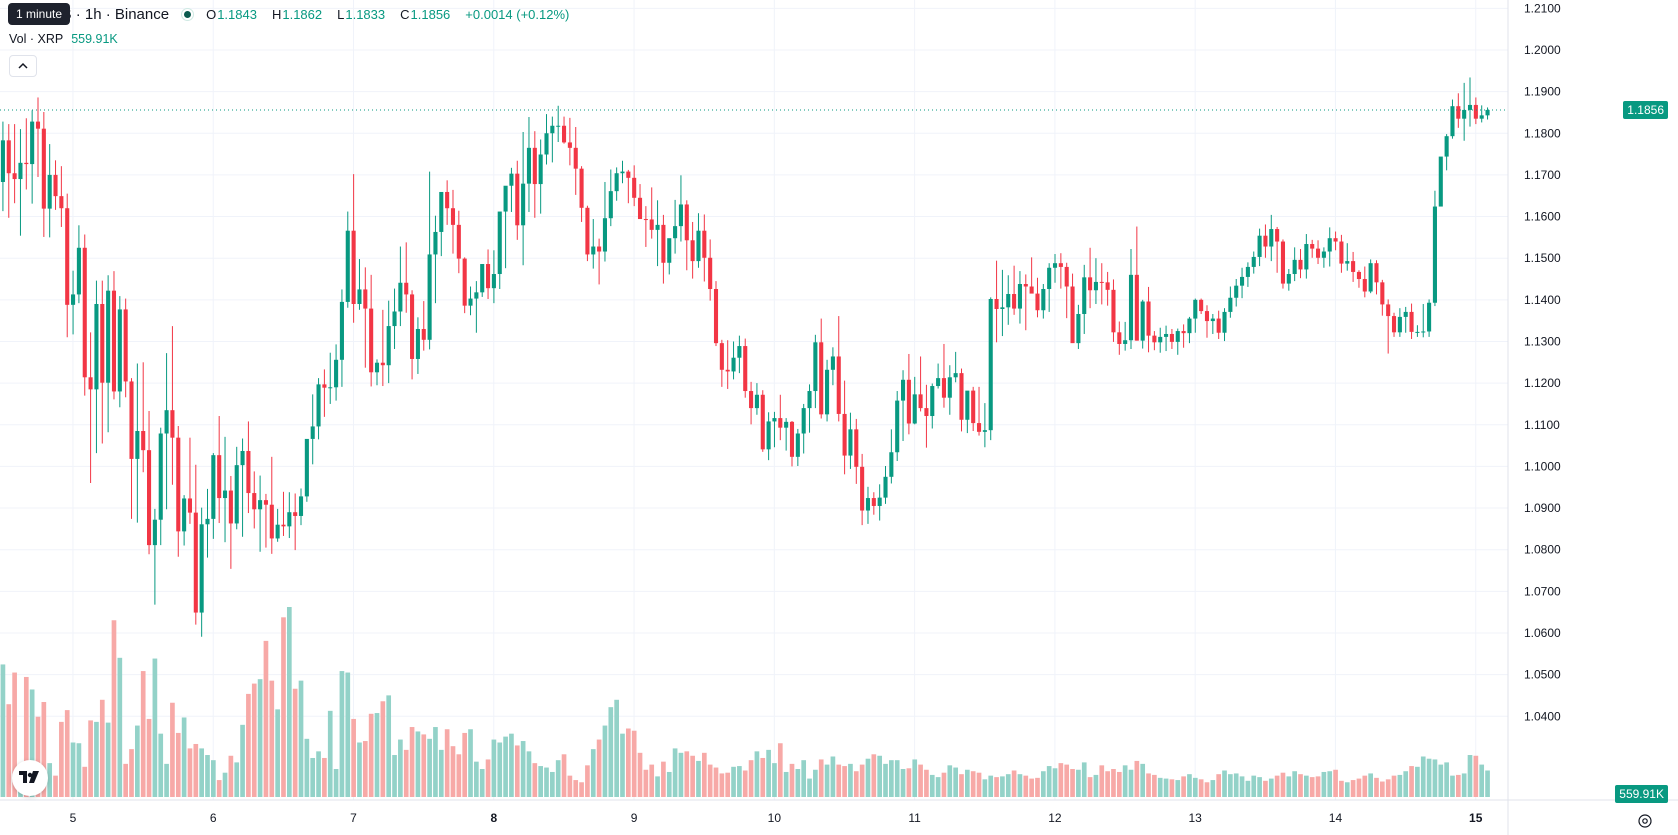  I want to click on price-tick-label: 1.1000, so click(1542, 466).